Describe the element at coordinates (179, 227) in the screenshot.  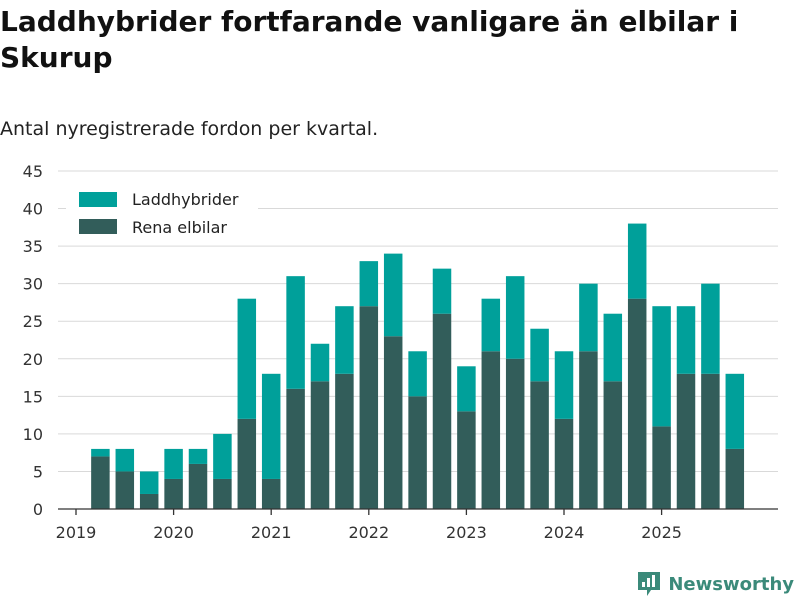
I see `legend-label-elbilar: Rena elbilar` at that location.